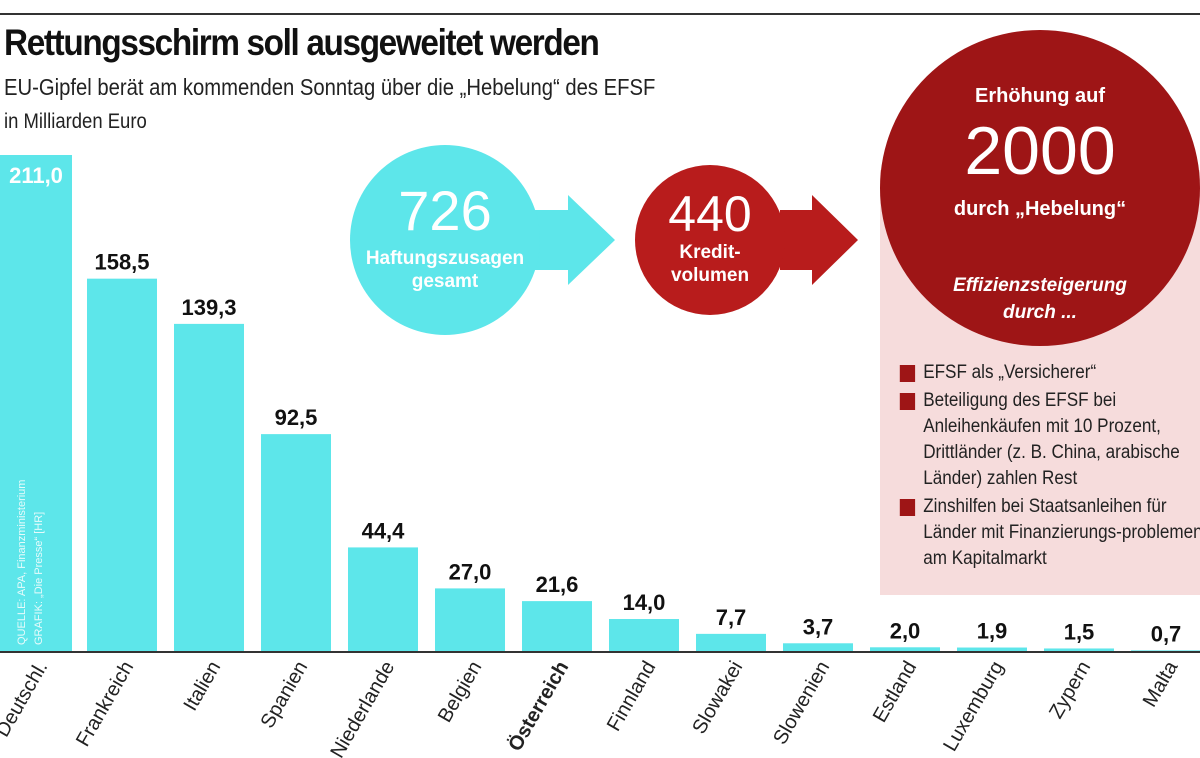 Image resolution: width=1200 pixels, height=758 pixels. What do you see at coordinates (362, 708) in the screenshot?
I see `tick-label: Niederlande` at bounding box center [362, 708].